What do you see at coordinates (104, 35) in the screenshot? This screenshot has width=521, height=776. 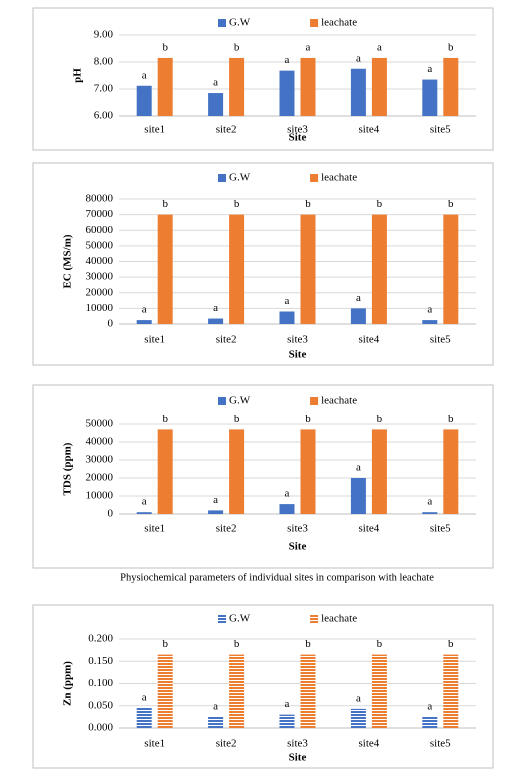 I see `y-tick-label: 9.00` at bounding box center [104, 35].